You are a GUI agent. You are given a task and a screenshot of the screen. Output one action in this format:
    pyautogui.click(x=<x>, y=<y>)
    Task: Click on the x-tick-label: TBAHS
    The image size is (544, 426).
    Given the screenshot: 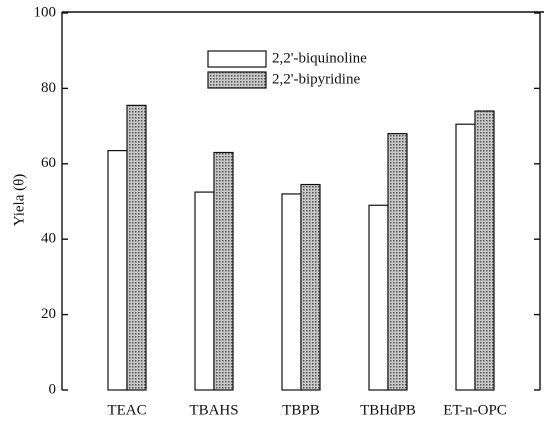 What is the action you would take?
    pyautogui.click(x=213, y=410)
    